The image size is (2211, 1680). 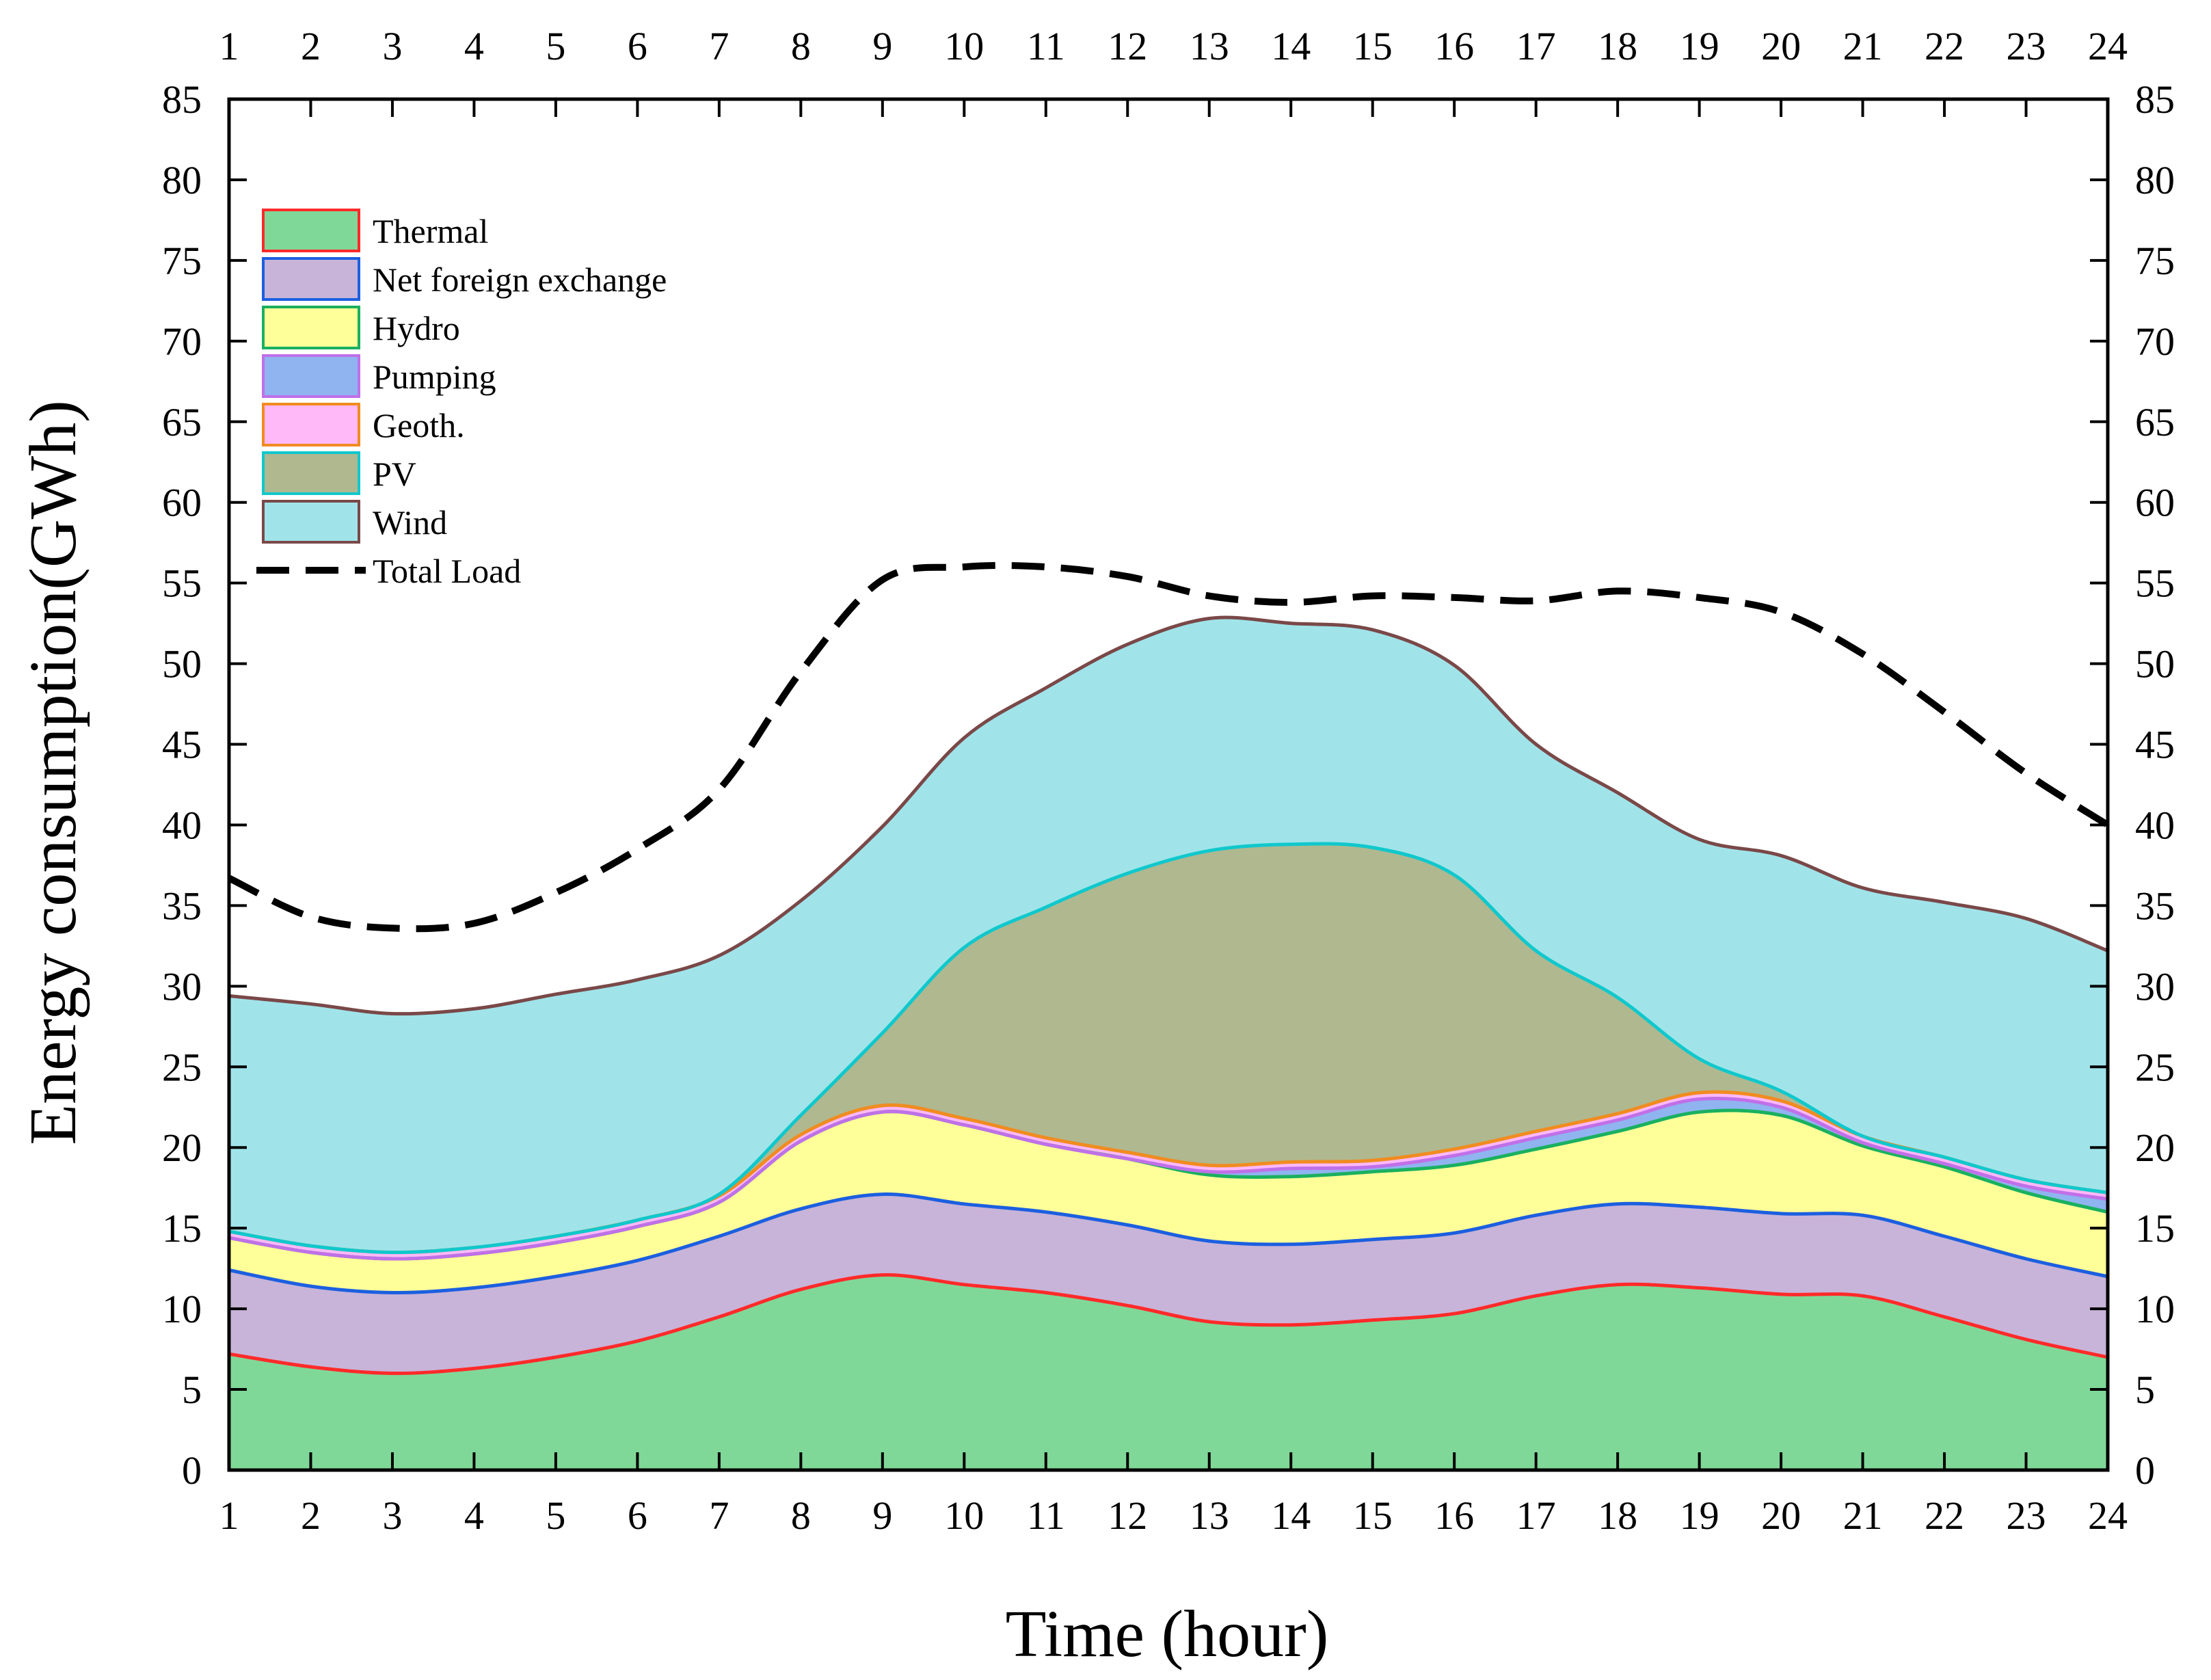 What do you see at coordinates (1127, 46) in the screenshot?
I see `x-tick-label-top: 12` at bounding box center [1127, 46].